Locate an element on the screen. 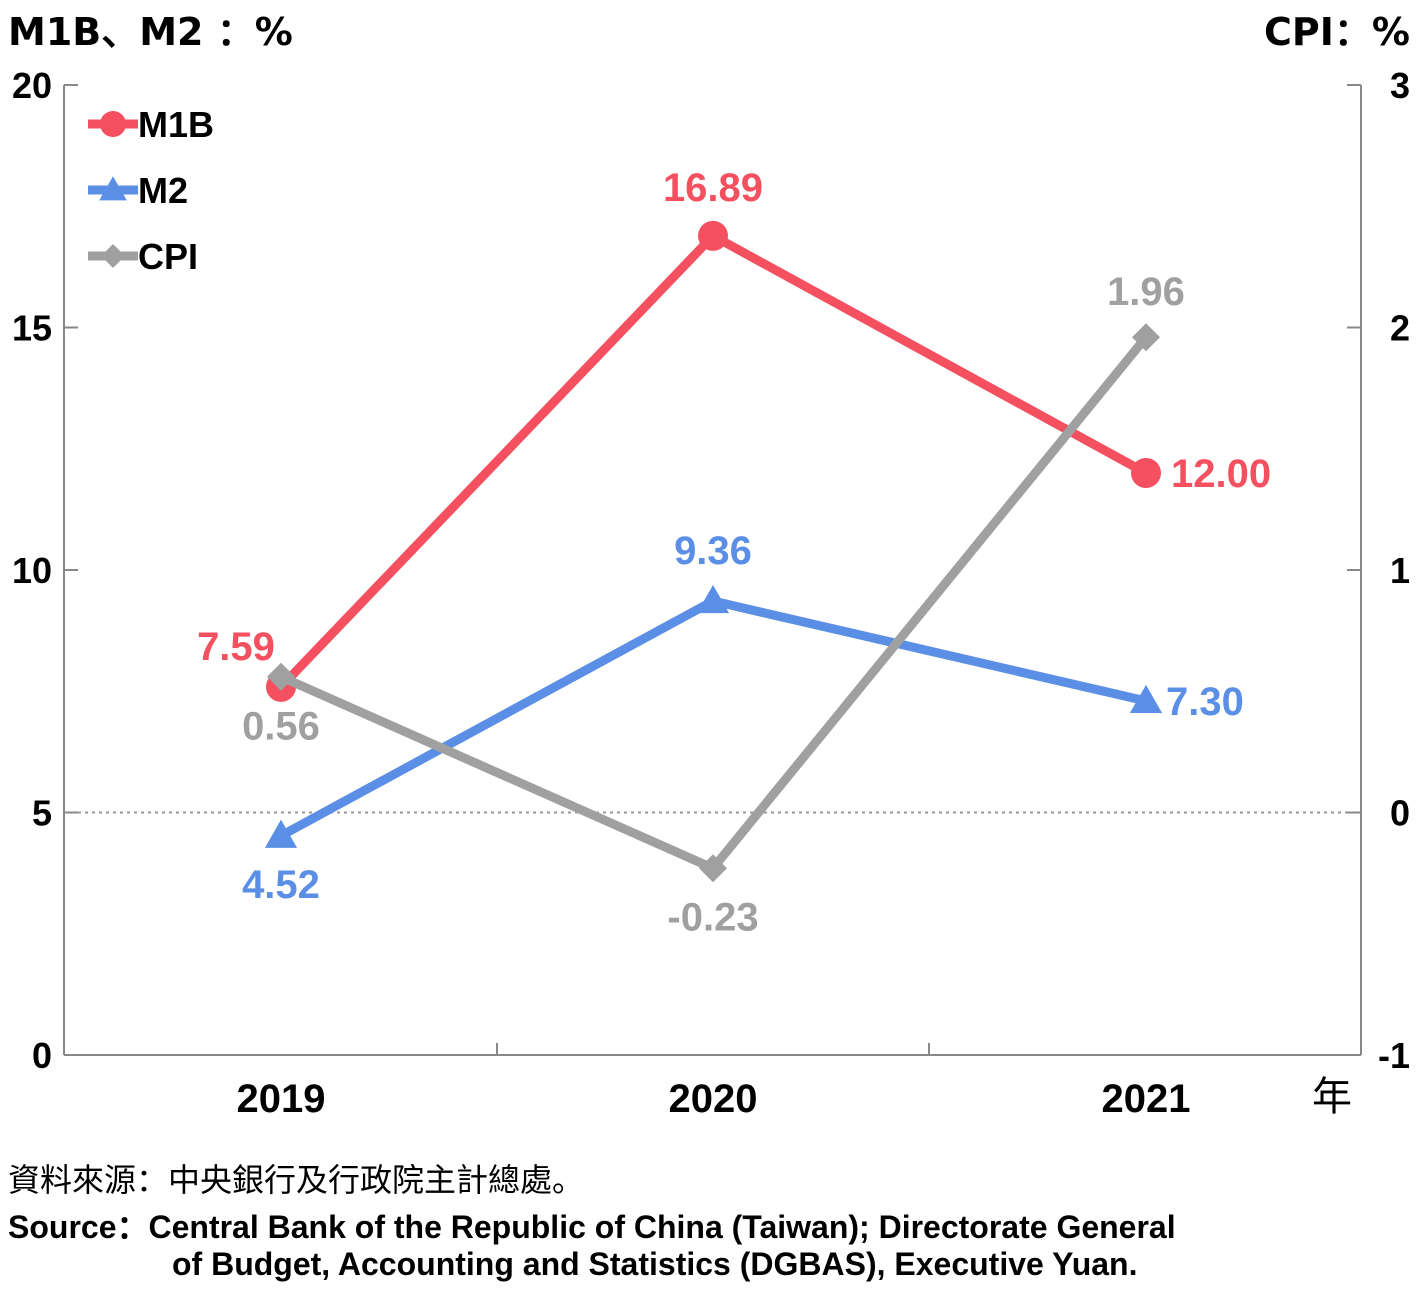 Image resolution: width=1416 pixels, height=1294 pixels. m2-data-label: 9.36 is located at coordinates (713, 551).